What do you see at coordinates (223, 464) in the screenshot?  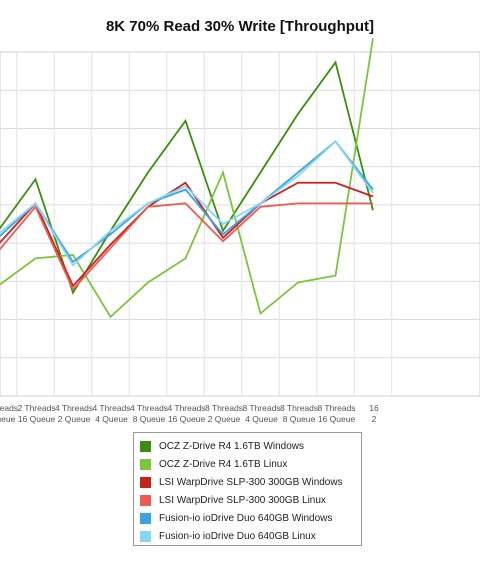 I see `legend-label: OCZ Z-Drive R4 1.6TB Linux` at bounding box center [223, 464].